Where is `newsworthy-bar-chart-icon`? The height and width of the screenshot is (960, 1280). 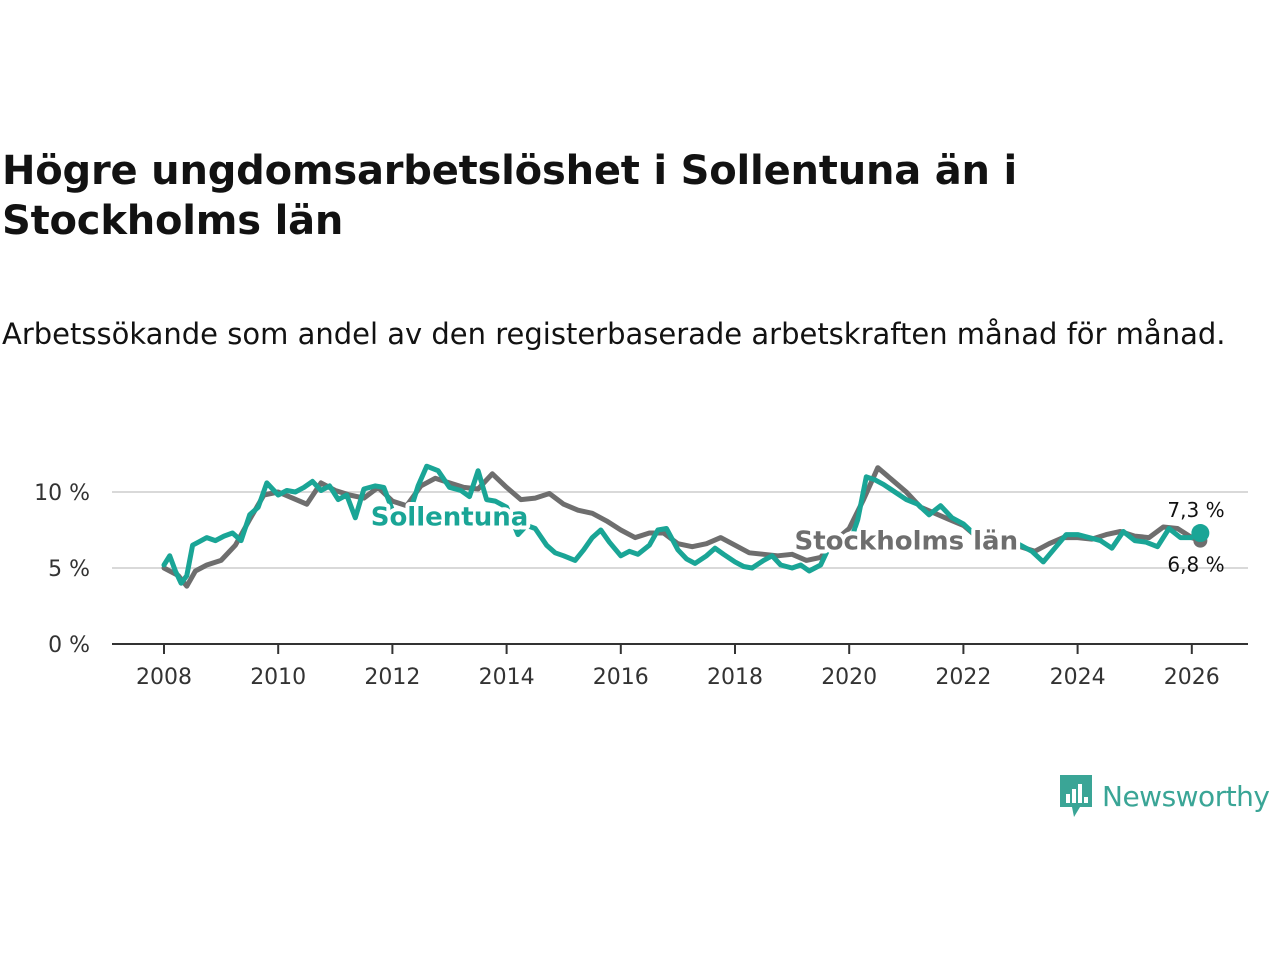 newsworthy-bar-chart-icon is located at coordinates (1076, 796).